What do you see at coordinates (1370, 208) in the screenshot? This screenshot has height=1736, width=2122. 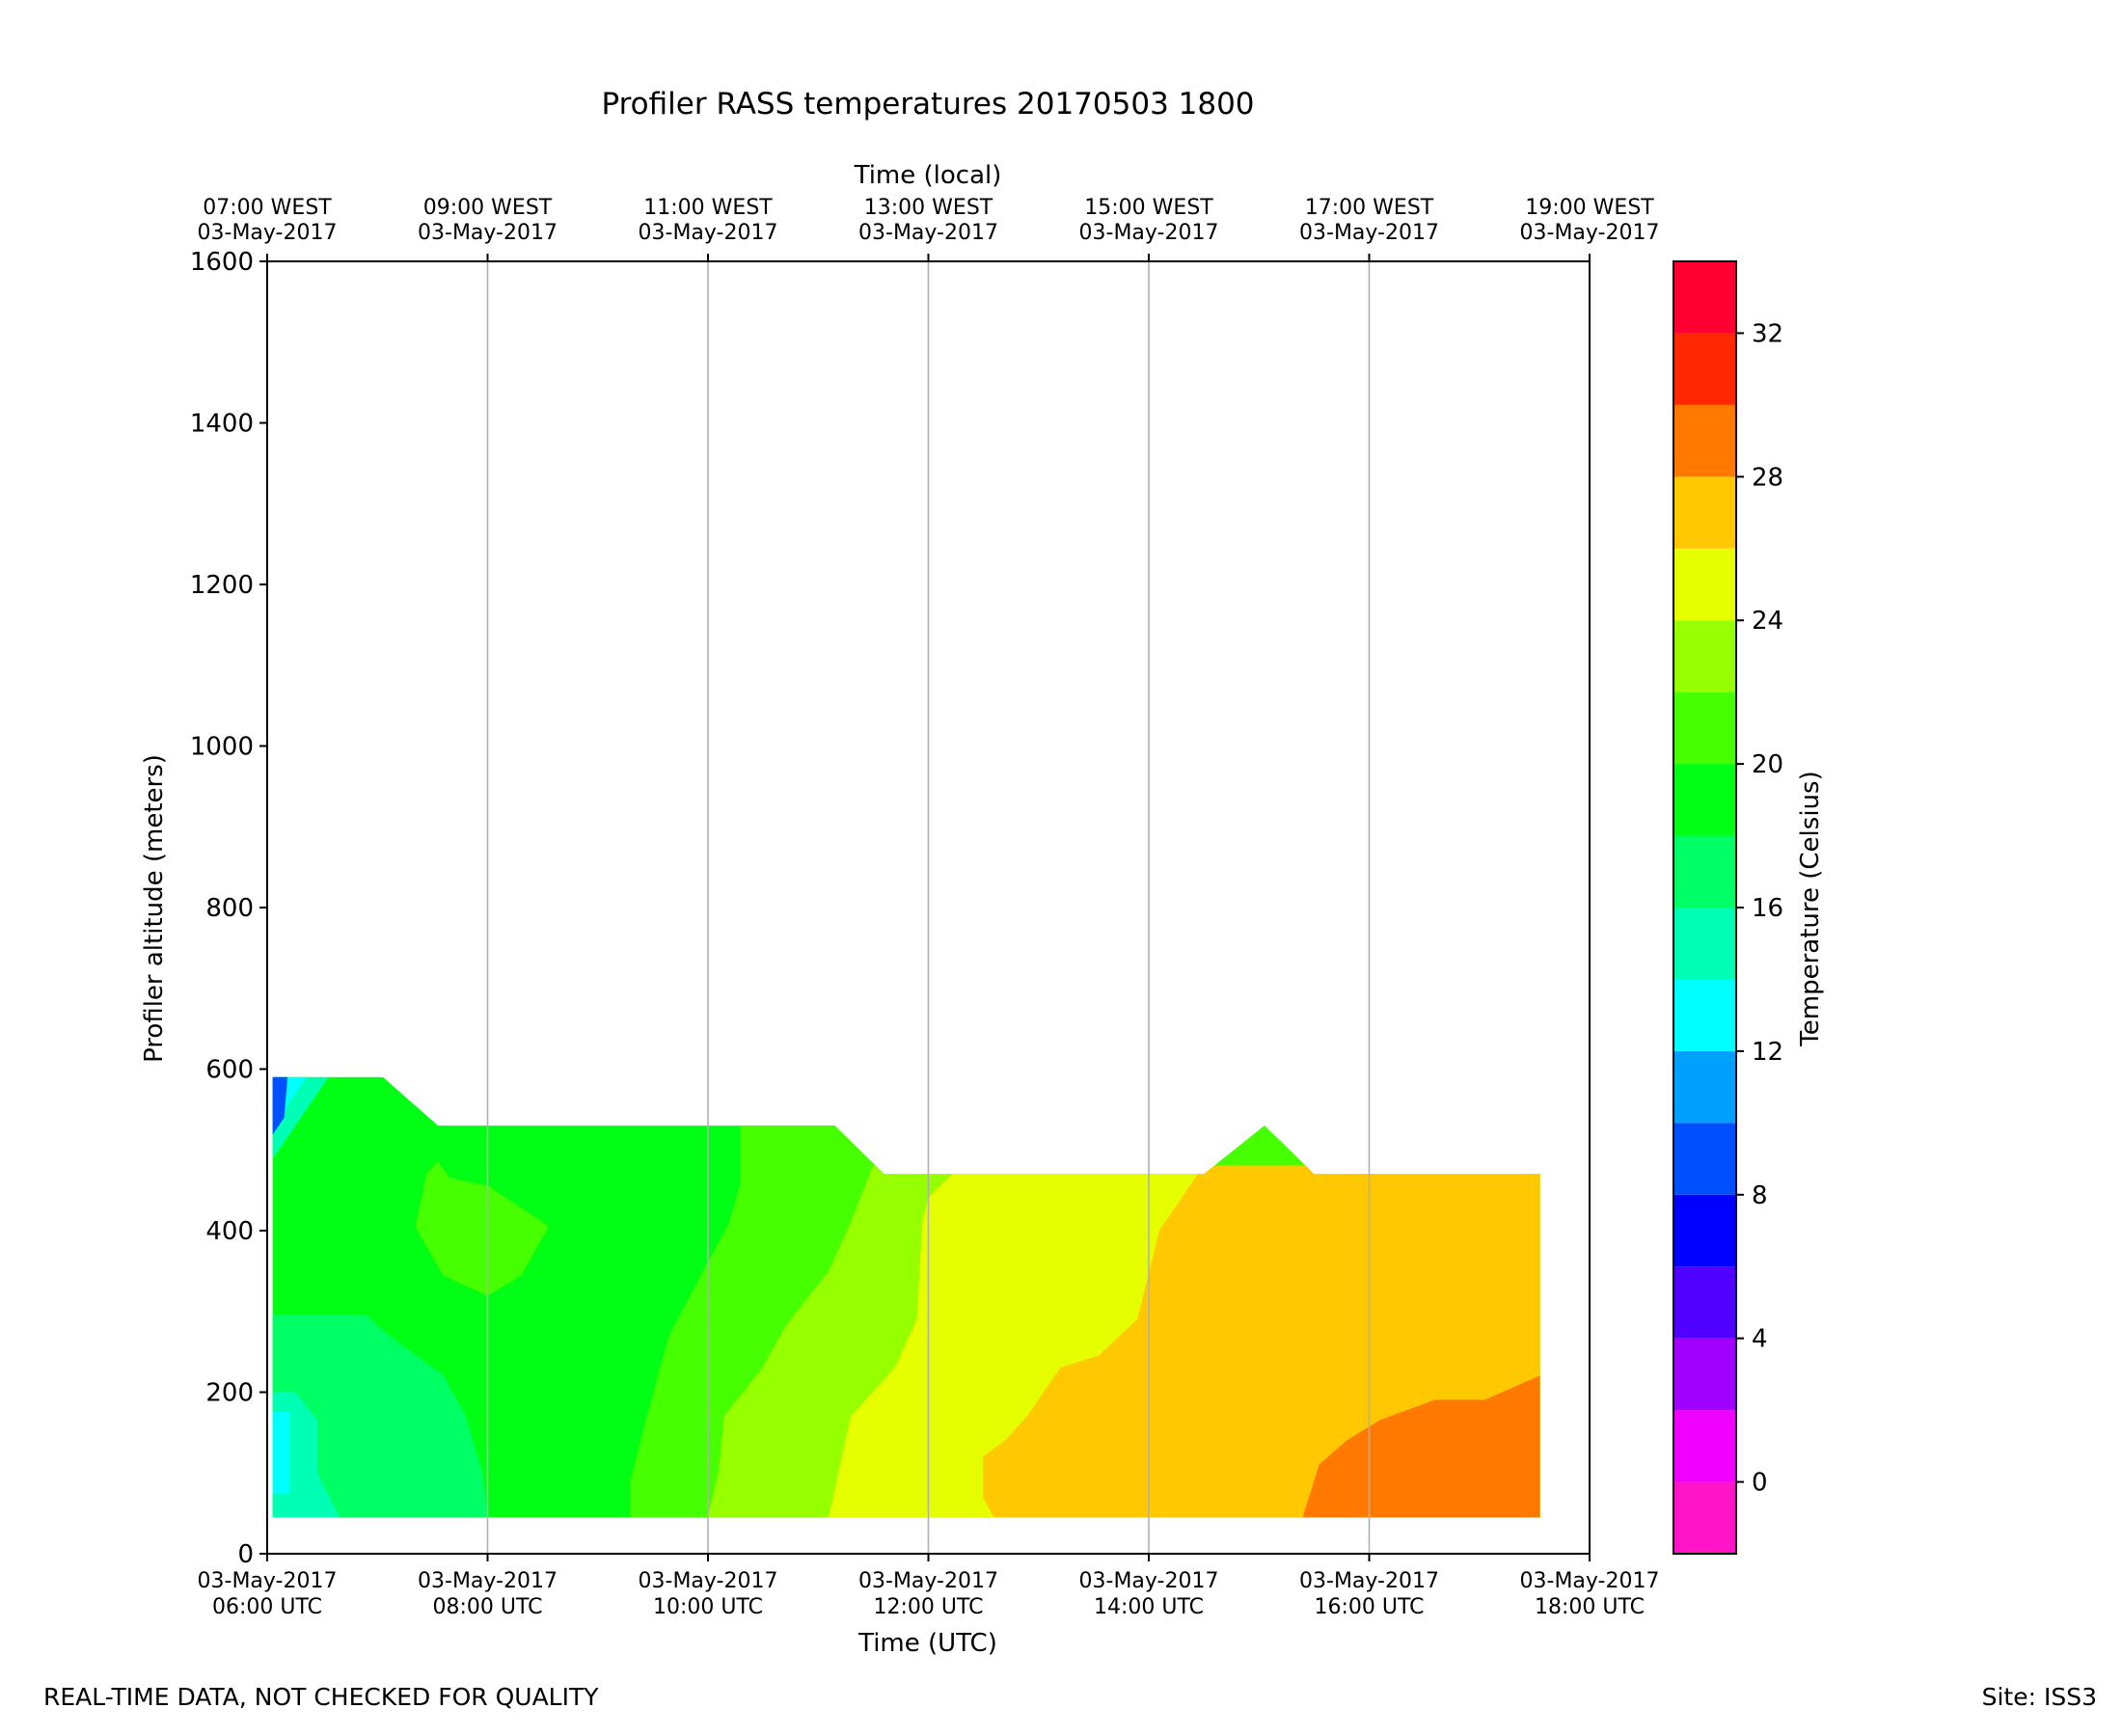 I see `top-tick-label-time-5: 17:00 WEST` at bounding box center [1370, 208].